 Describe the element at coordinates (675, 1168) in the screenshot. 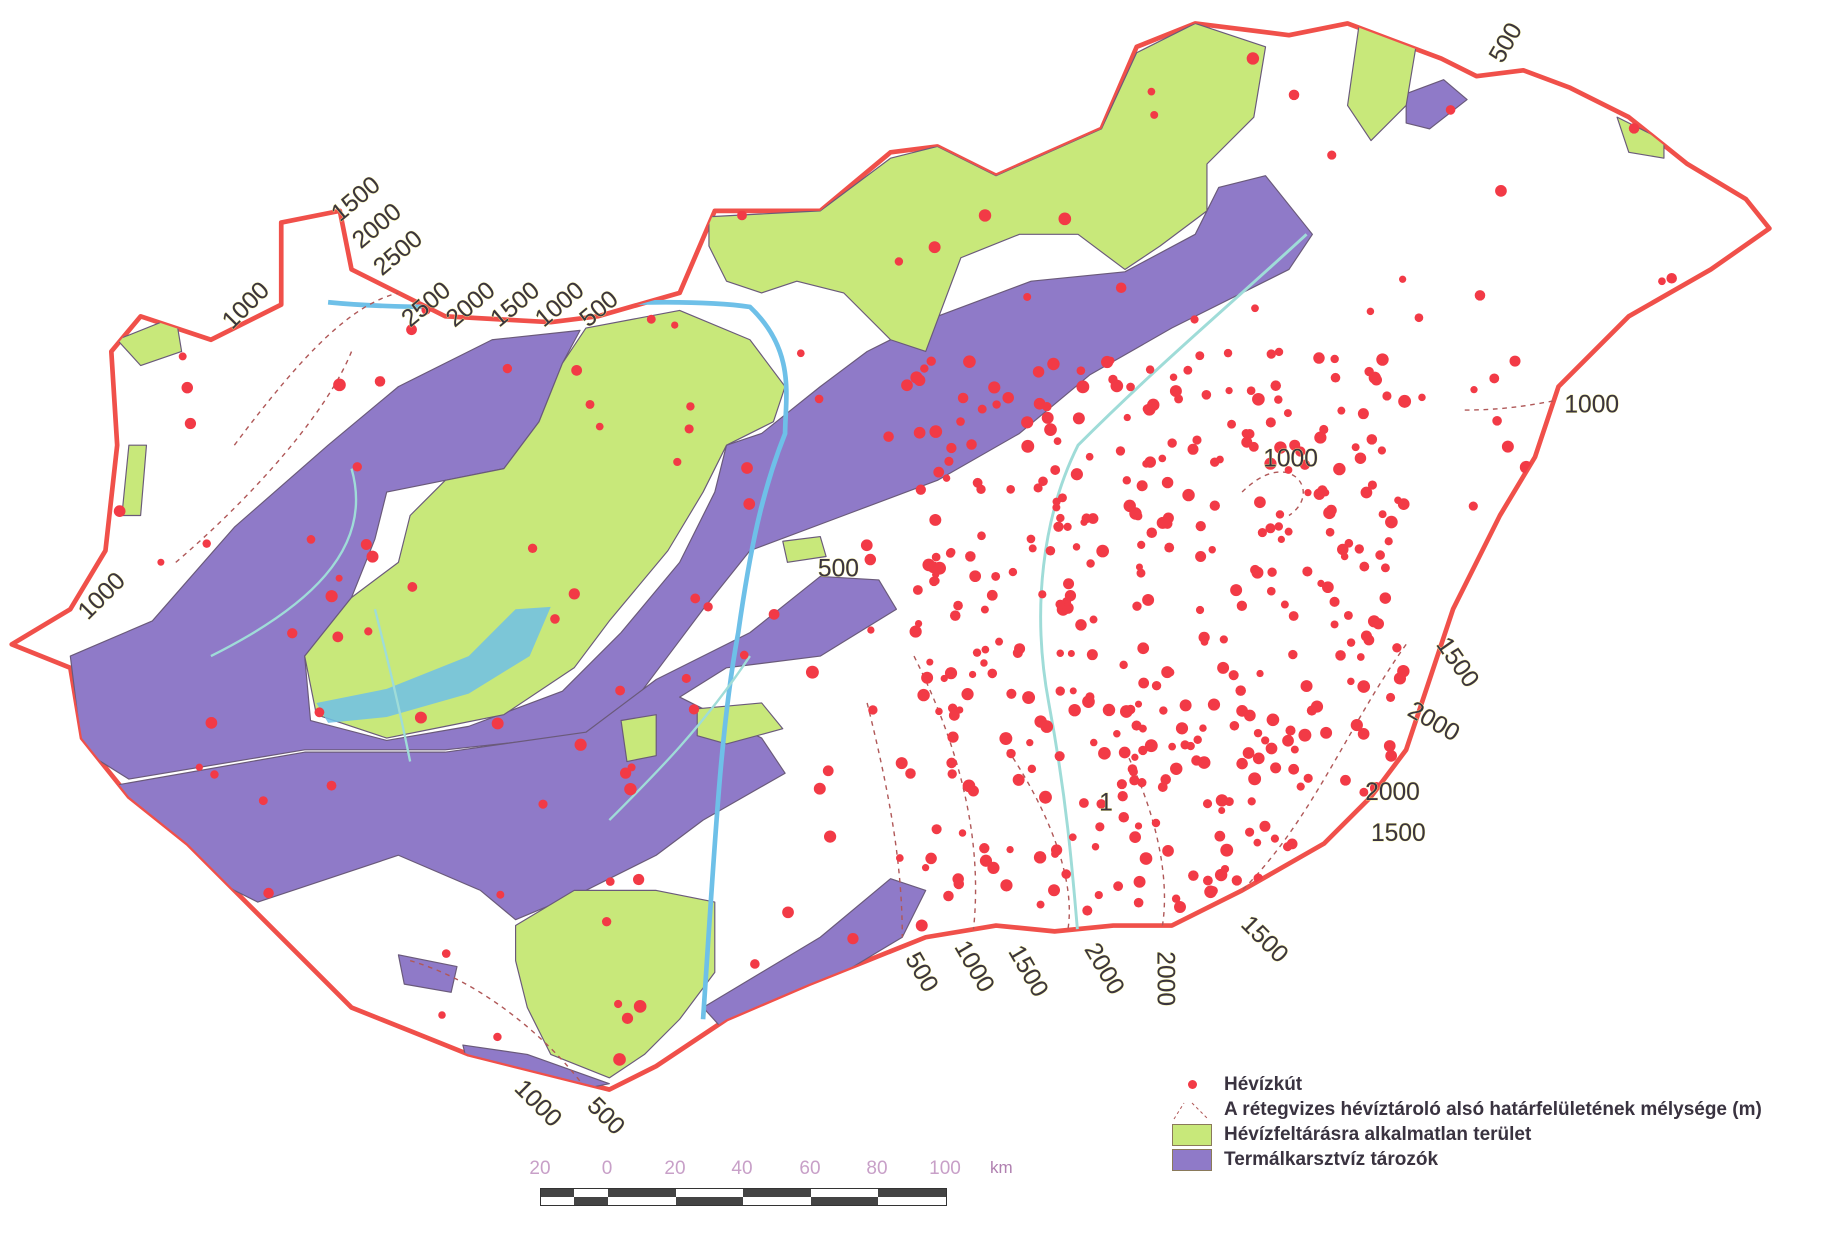

I see `scale-tick: 20` at that location.